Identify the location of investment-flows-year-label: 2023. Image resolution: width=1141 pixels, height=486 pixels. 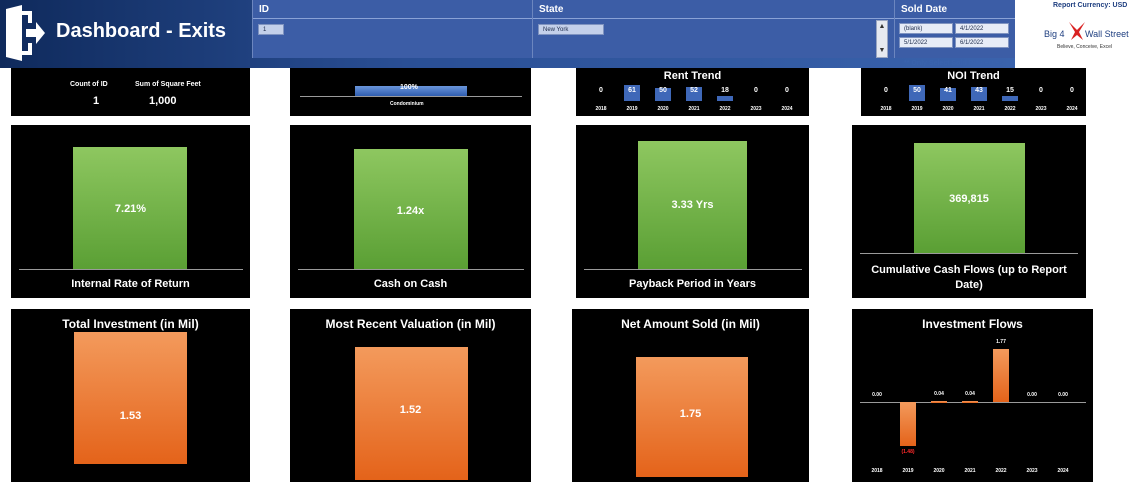
(1032, 471).